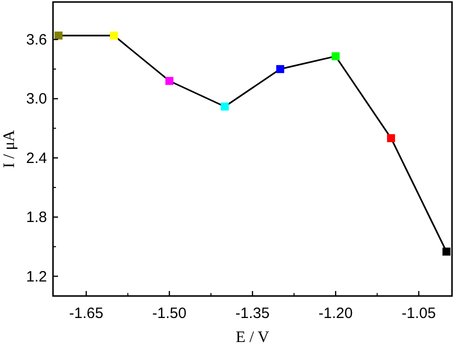 This screenshot has height=348, width=458. Describe the element at coordinates (36, 99) in the screenshot. I see `y-tick-label: 3.0` at that location.